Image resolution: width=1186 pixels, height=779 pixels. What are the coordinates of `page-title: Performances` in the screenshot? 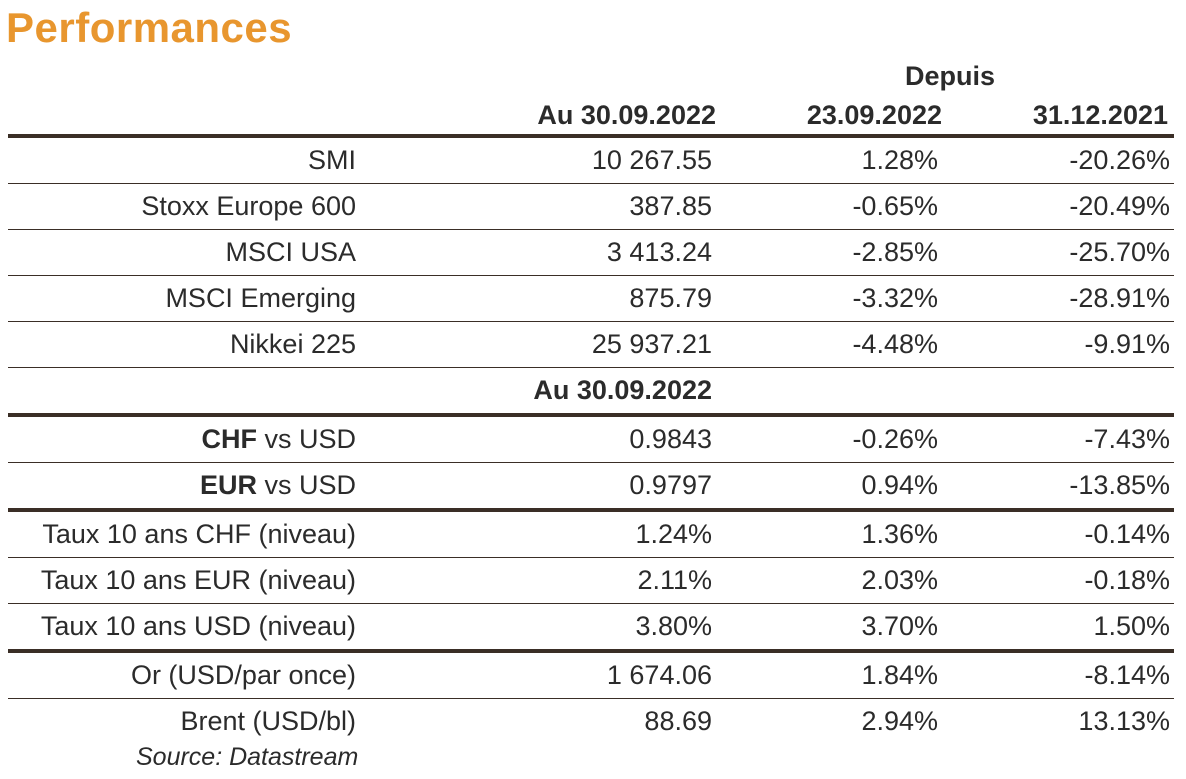 It's located at (149, 27).